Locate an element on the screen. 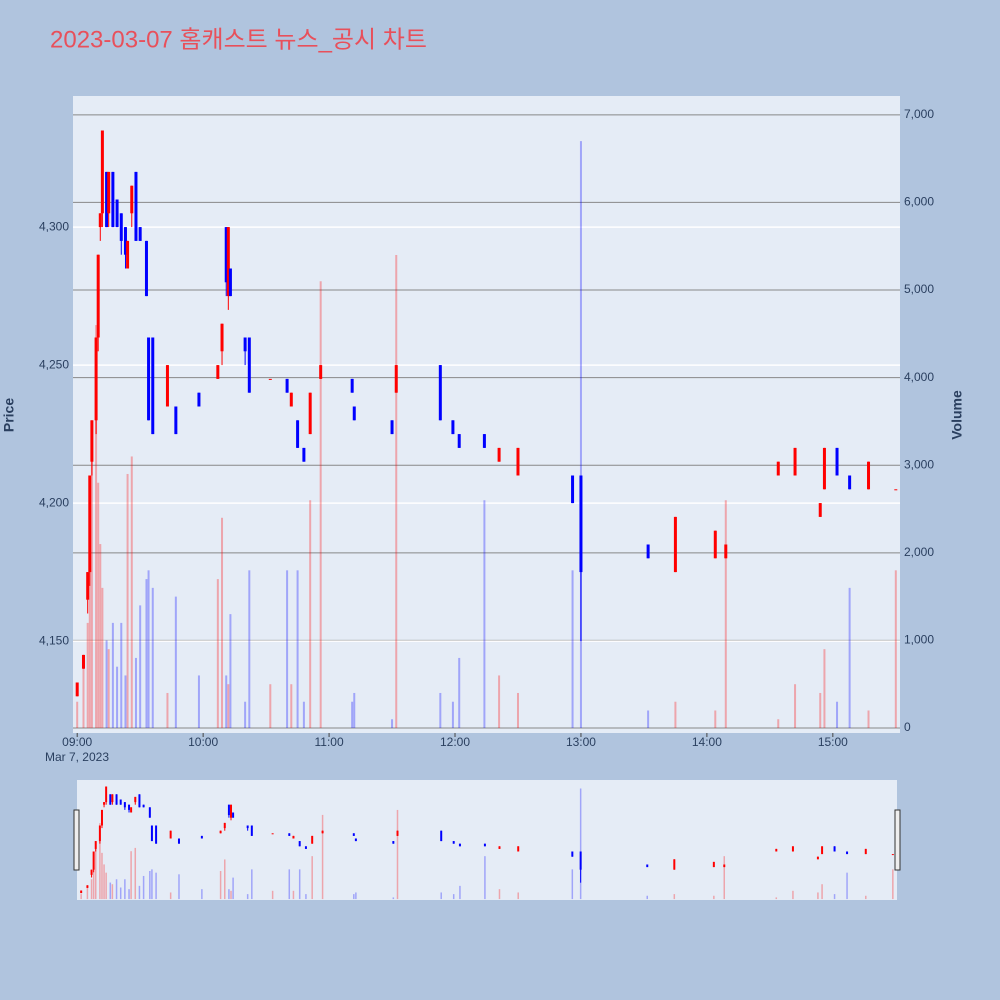  y2-tick-label: 5,000 is located at coordinates (919, 289).